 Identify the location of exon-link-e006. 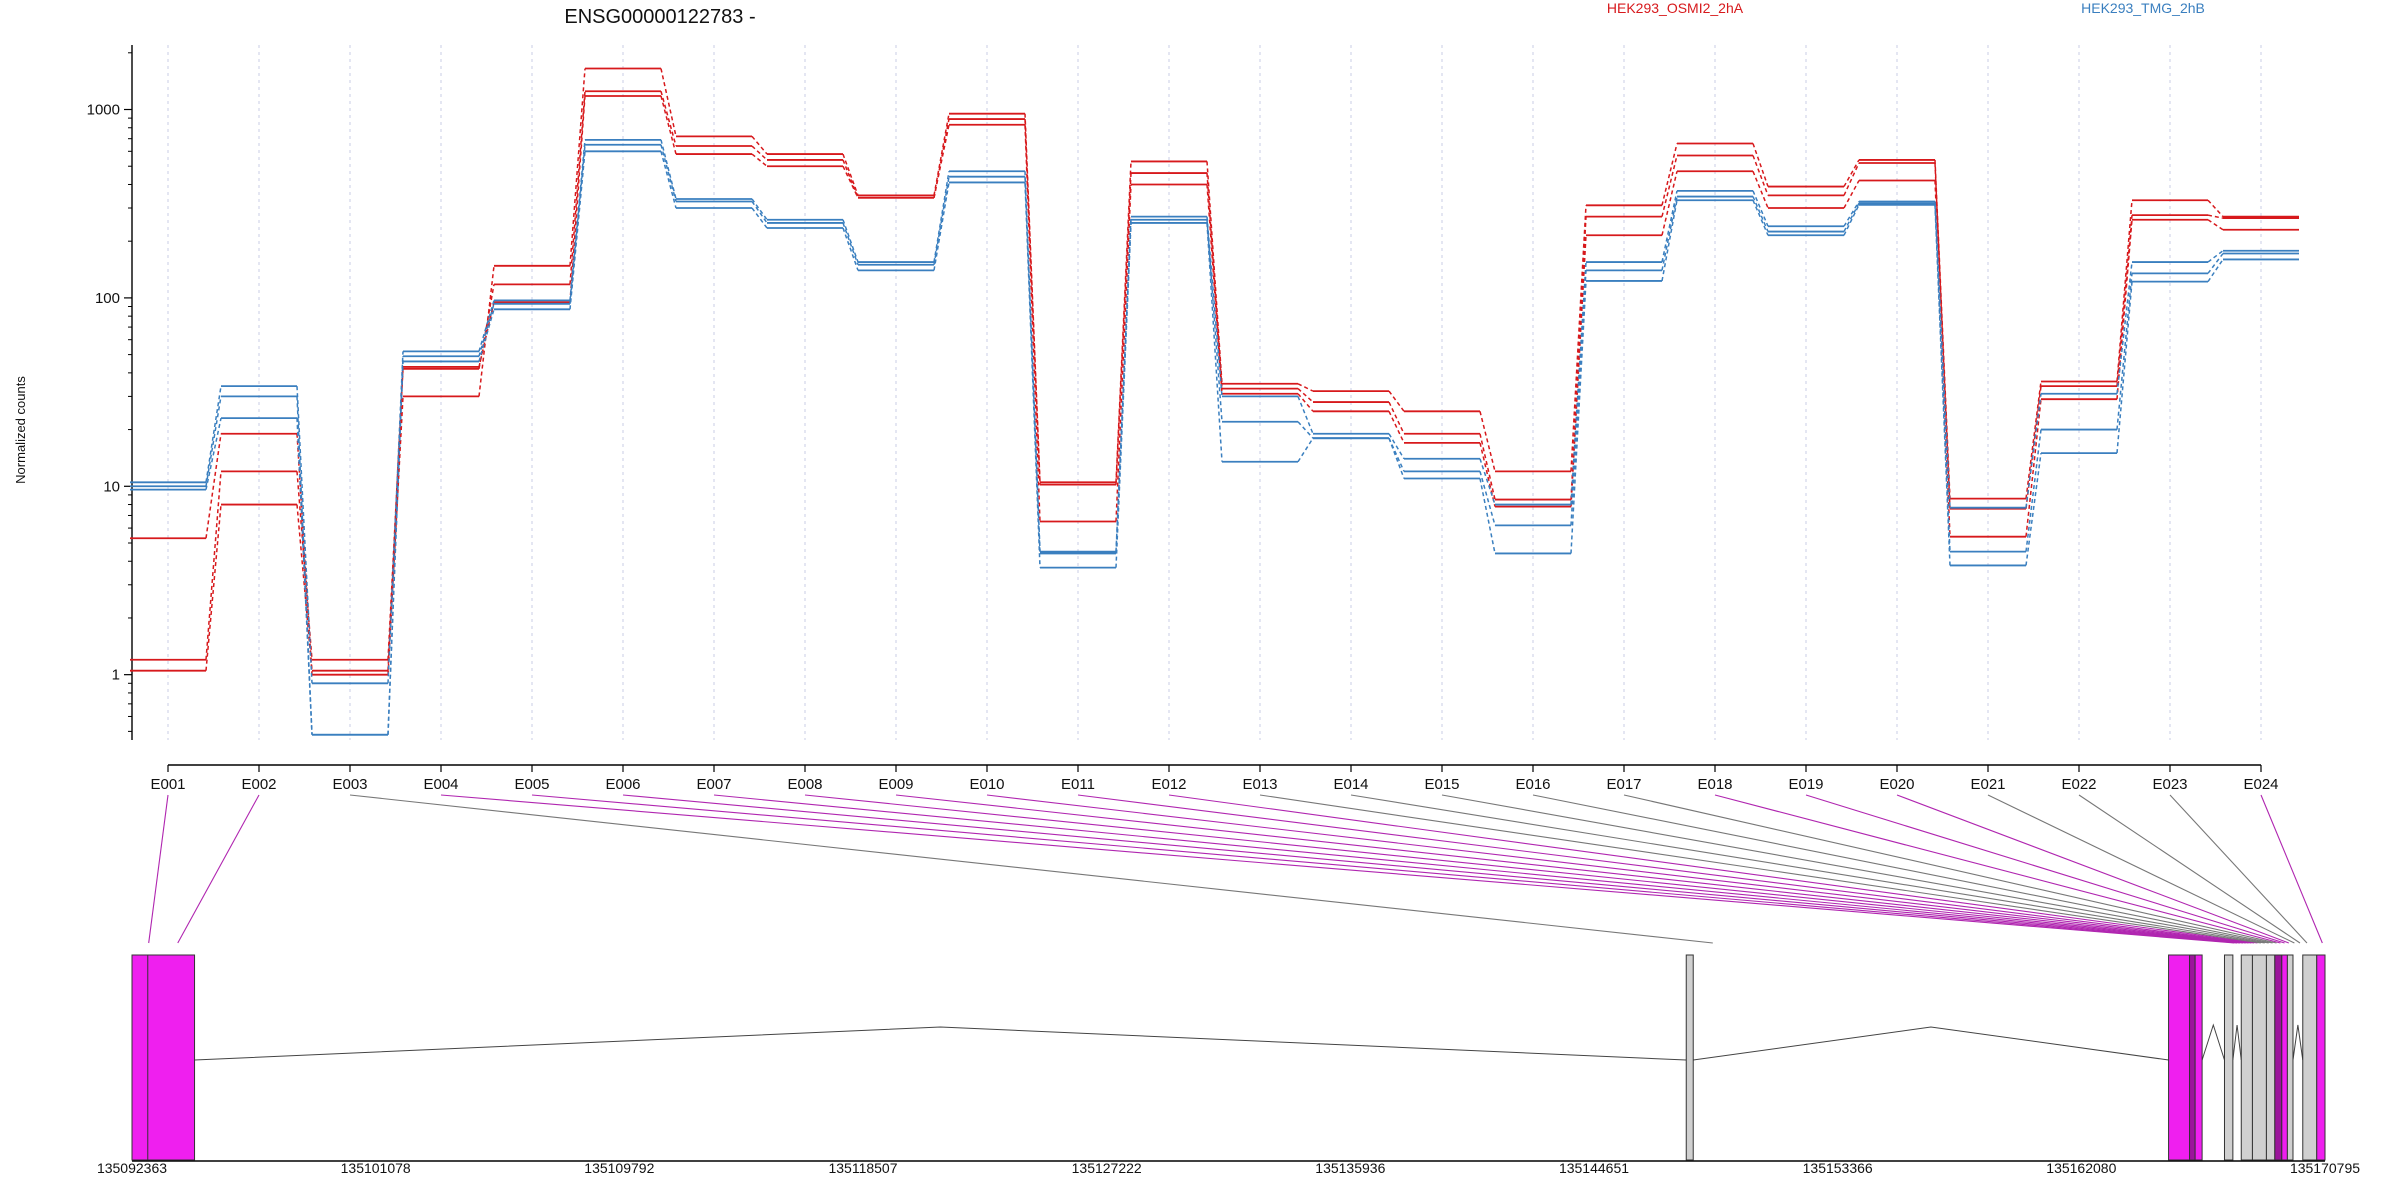
(1431, 869).